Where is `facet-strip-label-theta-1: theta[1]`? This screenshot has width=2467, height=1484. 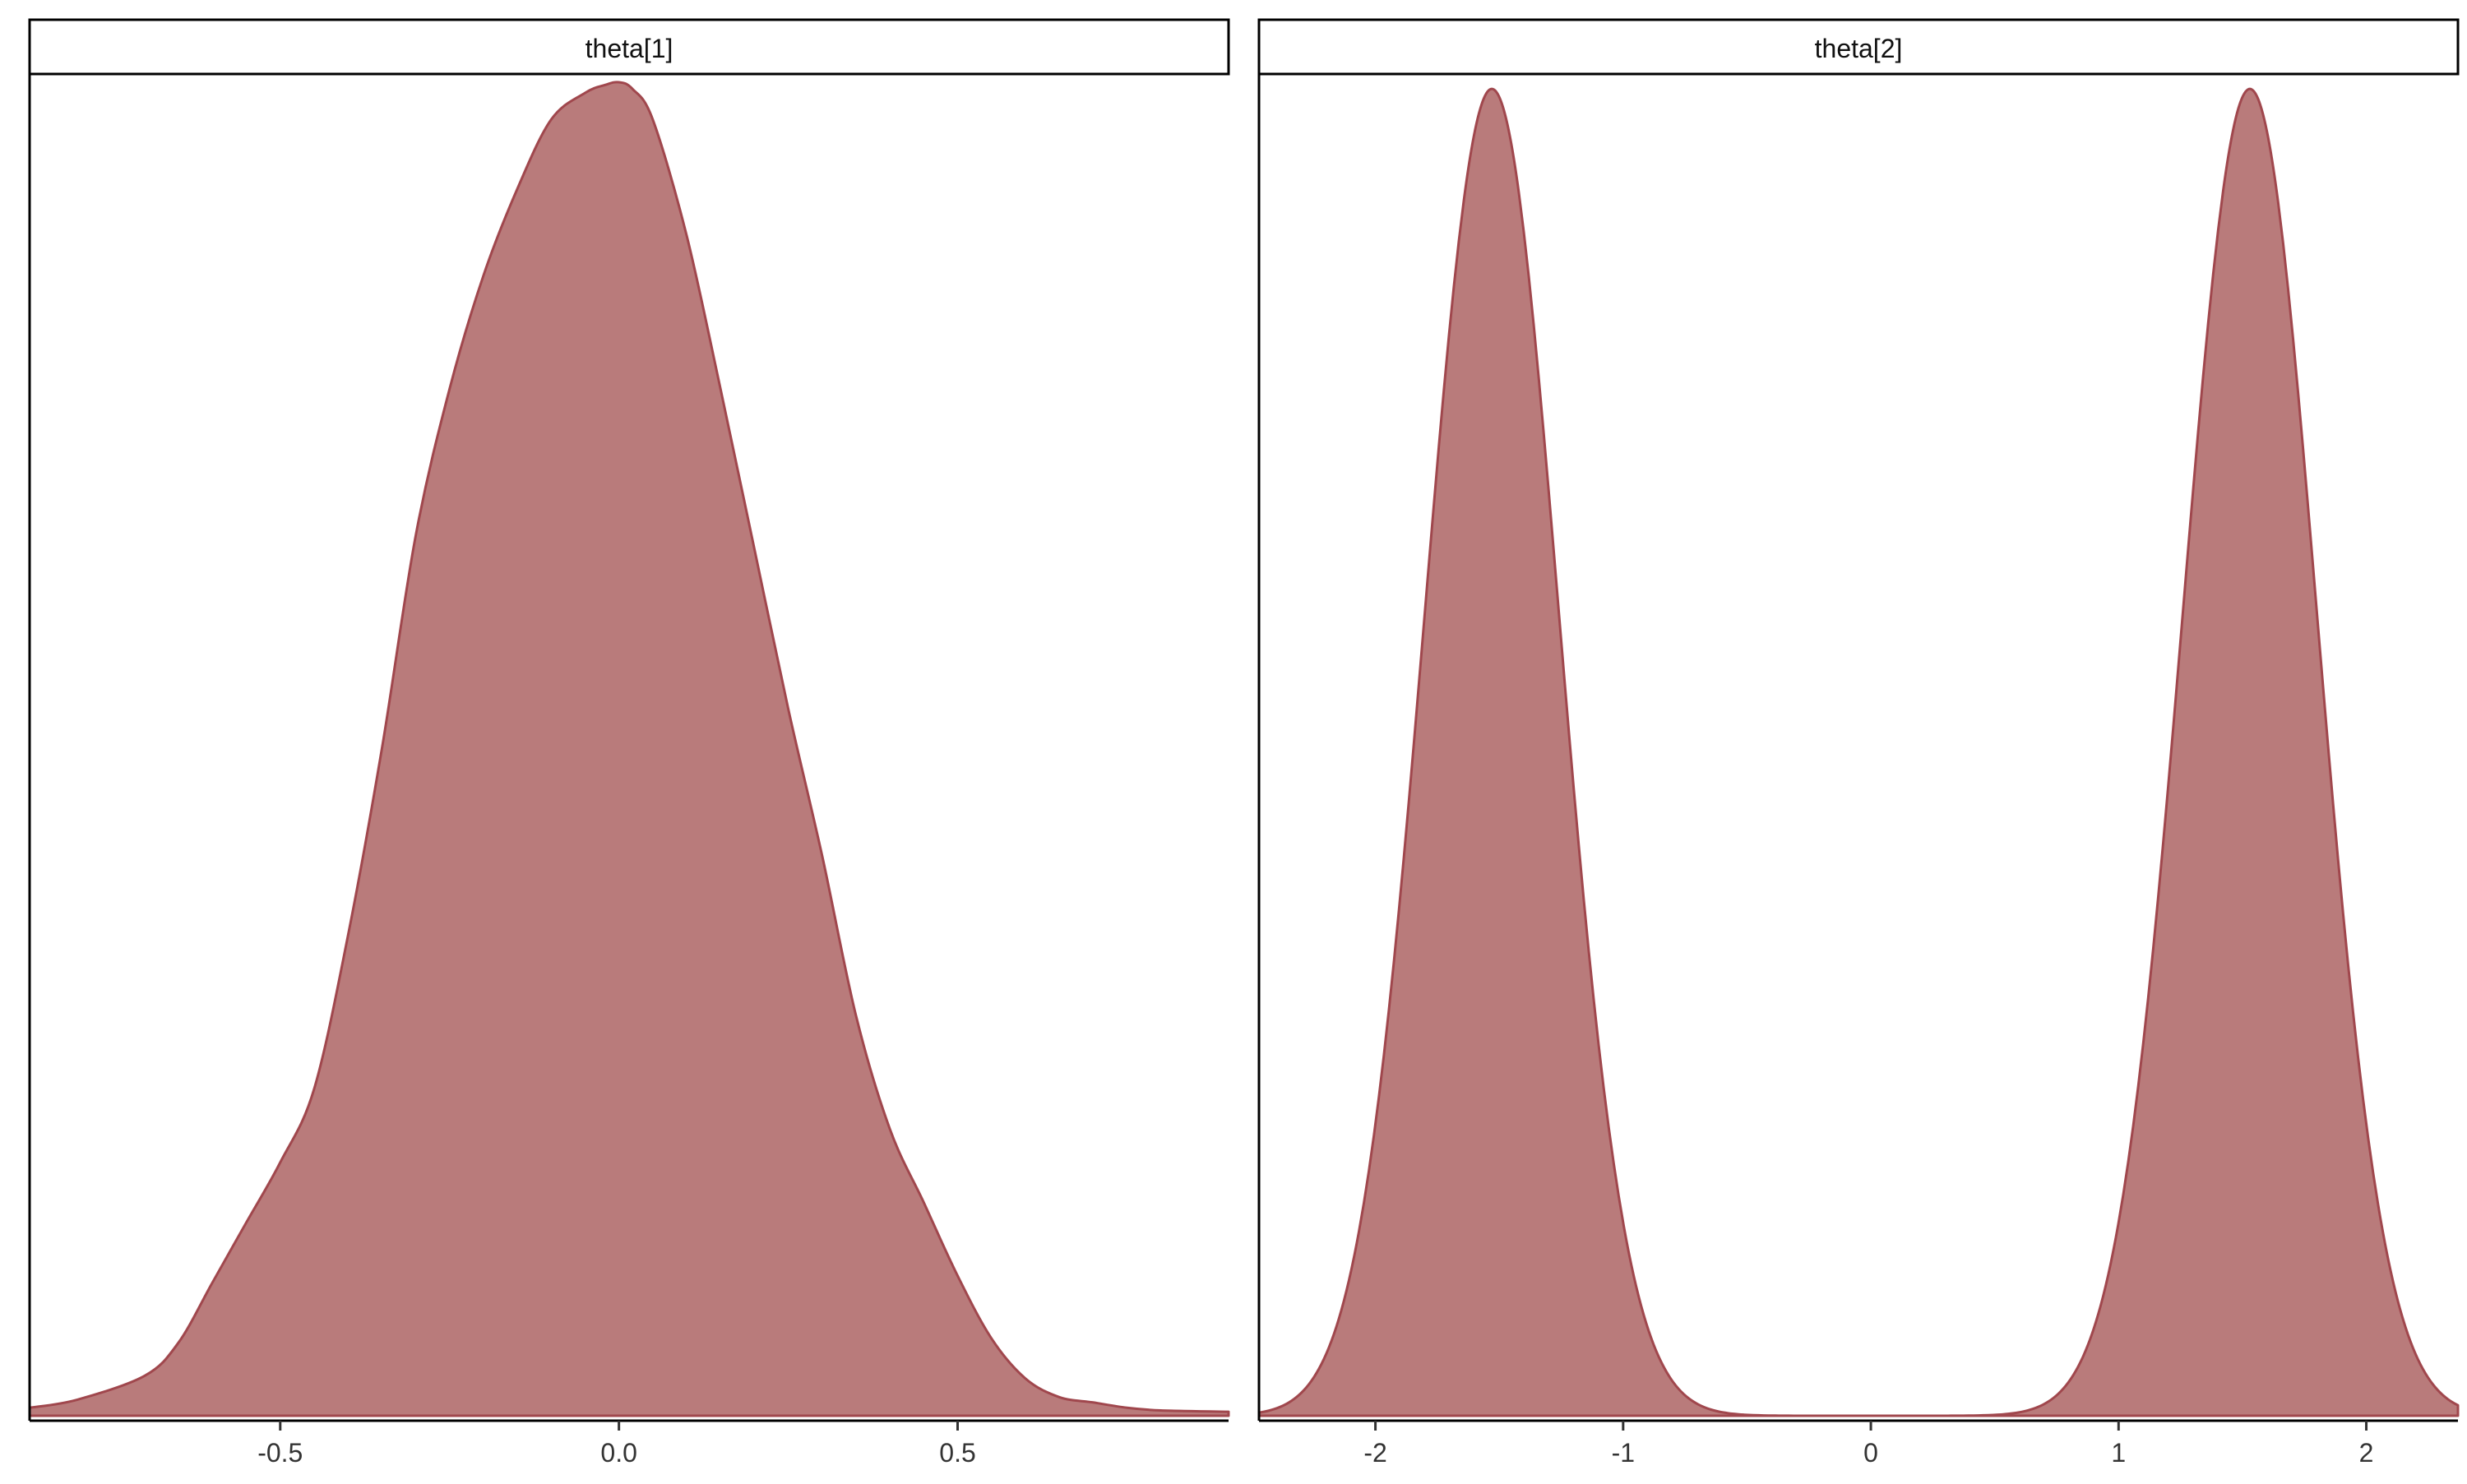
facet-strip-label-theta-1: theta[1] is located at coordinates (630, 48).